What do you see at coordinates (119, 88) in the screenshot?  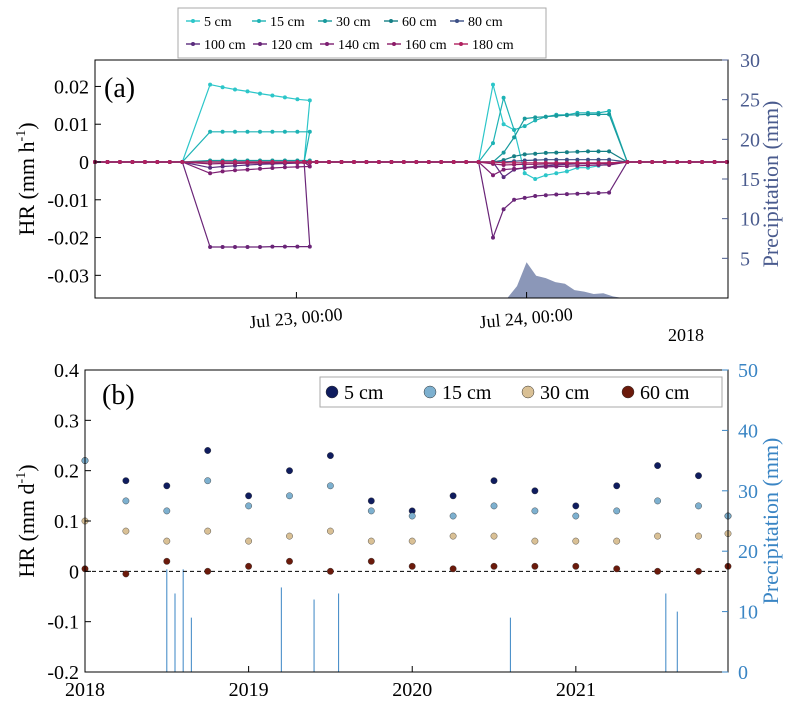 I see `panel-label-a: (a)` at bounding box center [119, 88].